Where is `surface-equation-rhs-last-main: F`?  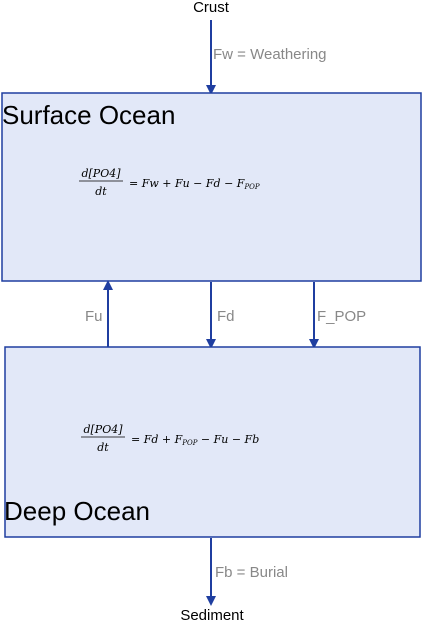 surface-equation-rhs-last-main: F is located at coordinates (240, 183).